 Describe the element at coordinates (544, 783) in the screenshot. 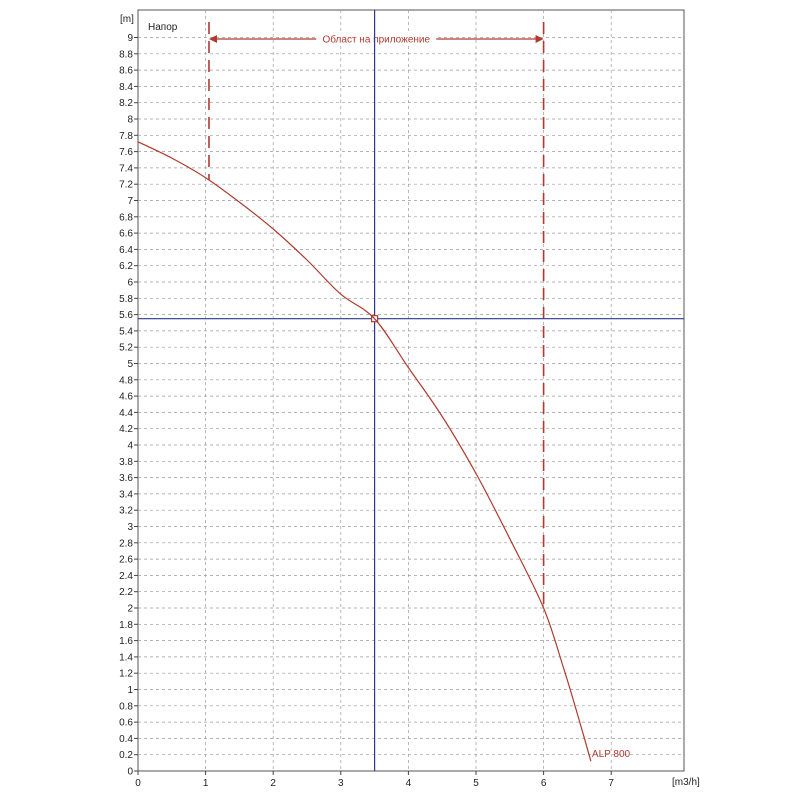

I see `x-tick-label: 6` at that location.